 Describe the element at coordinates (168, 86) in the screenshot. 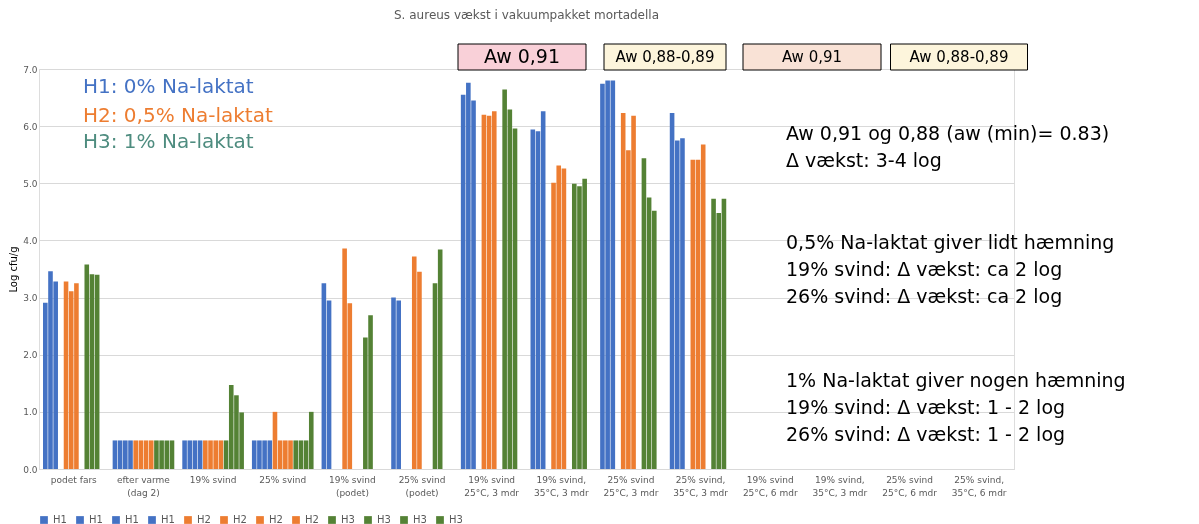

I see `annotation: H1: 0% Na-laktat` at that location.